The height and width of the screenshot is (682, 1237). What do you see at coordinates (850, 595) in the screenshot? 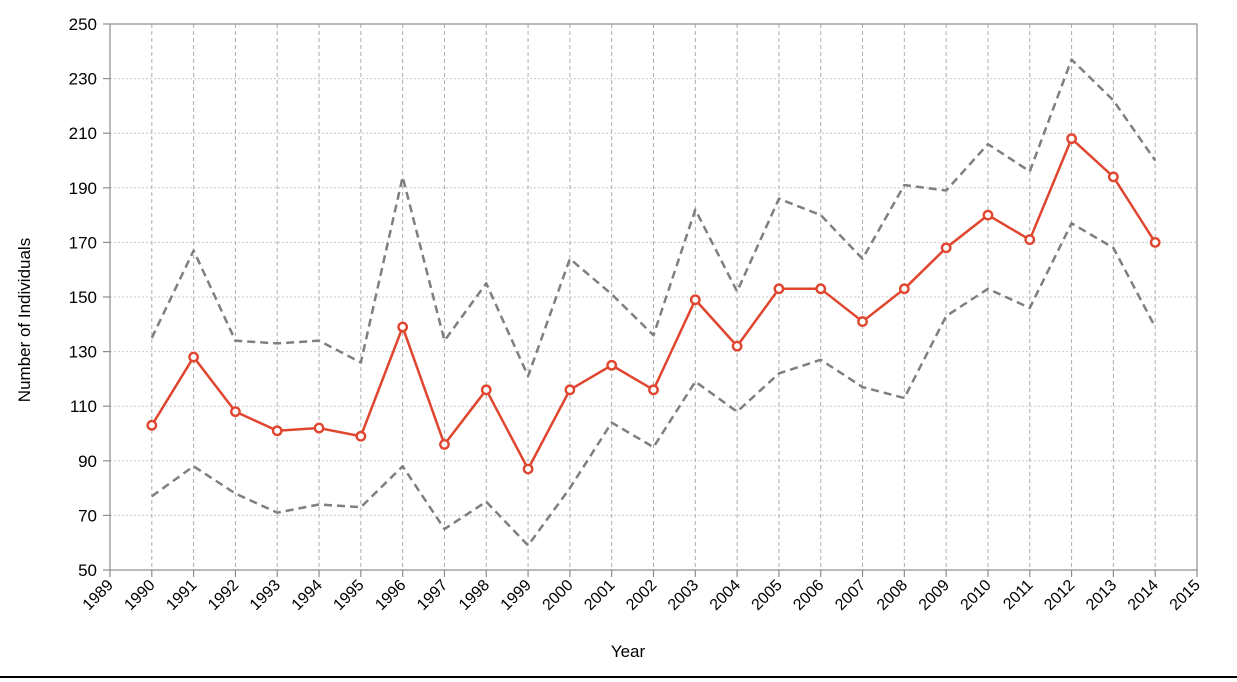
I see `x-tick-label: 2007` at bounding box center [850, 595].